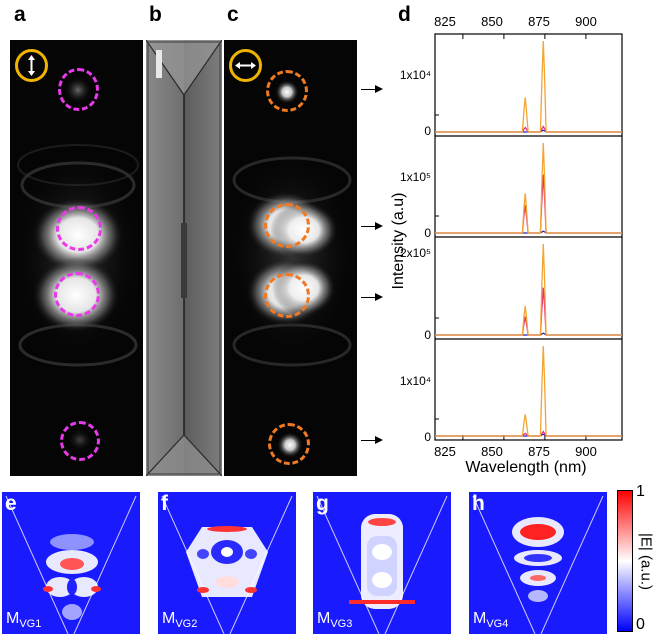 The width and height of the screenshot is (661, 635). I want to click on field-map-g: g MVG3, so click(382, 563).